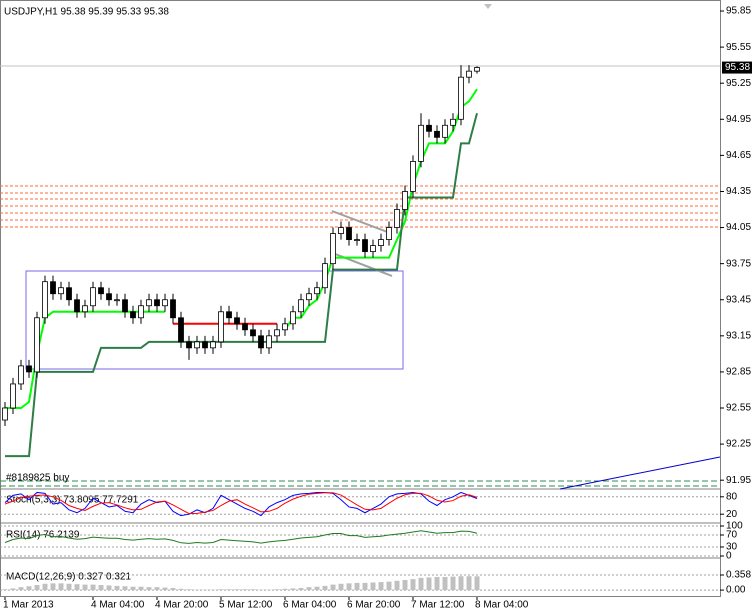 This screenshot has height=613, width=753. I want to click on x-tick-label: 6 Mar 20:00, so click(374, 605).